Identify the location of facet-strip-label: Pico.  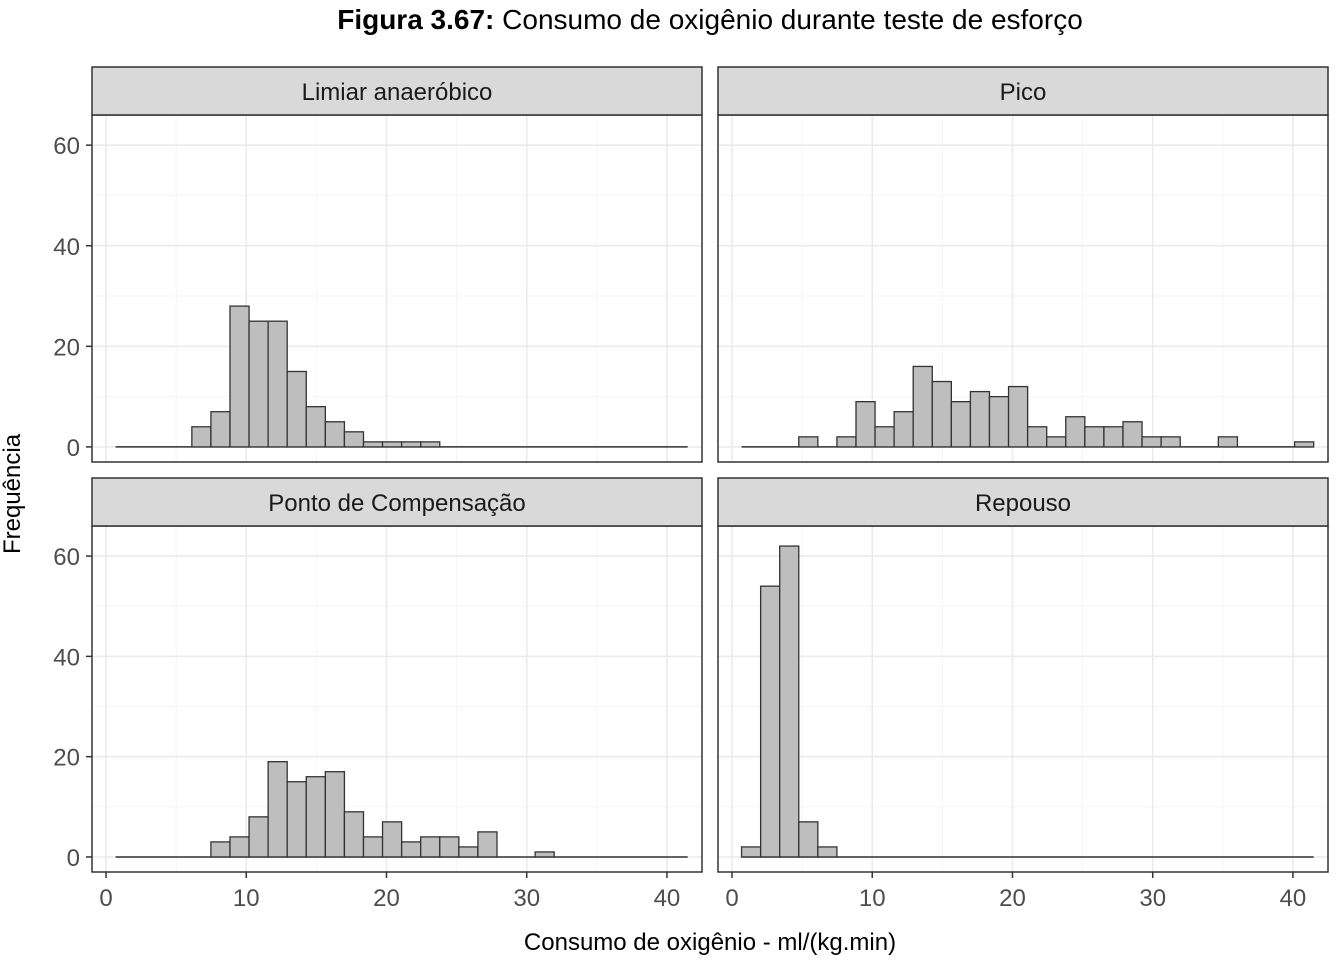
(1023, 92).